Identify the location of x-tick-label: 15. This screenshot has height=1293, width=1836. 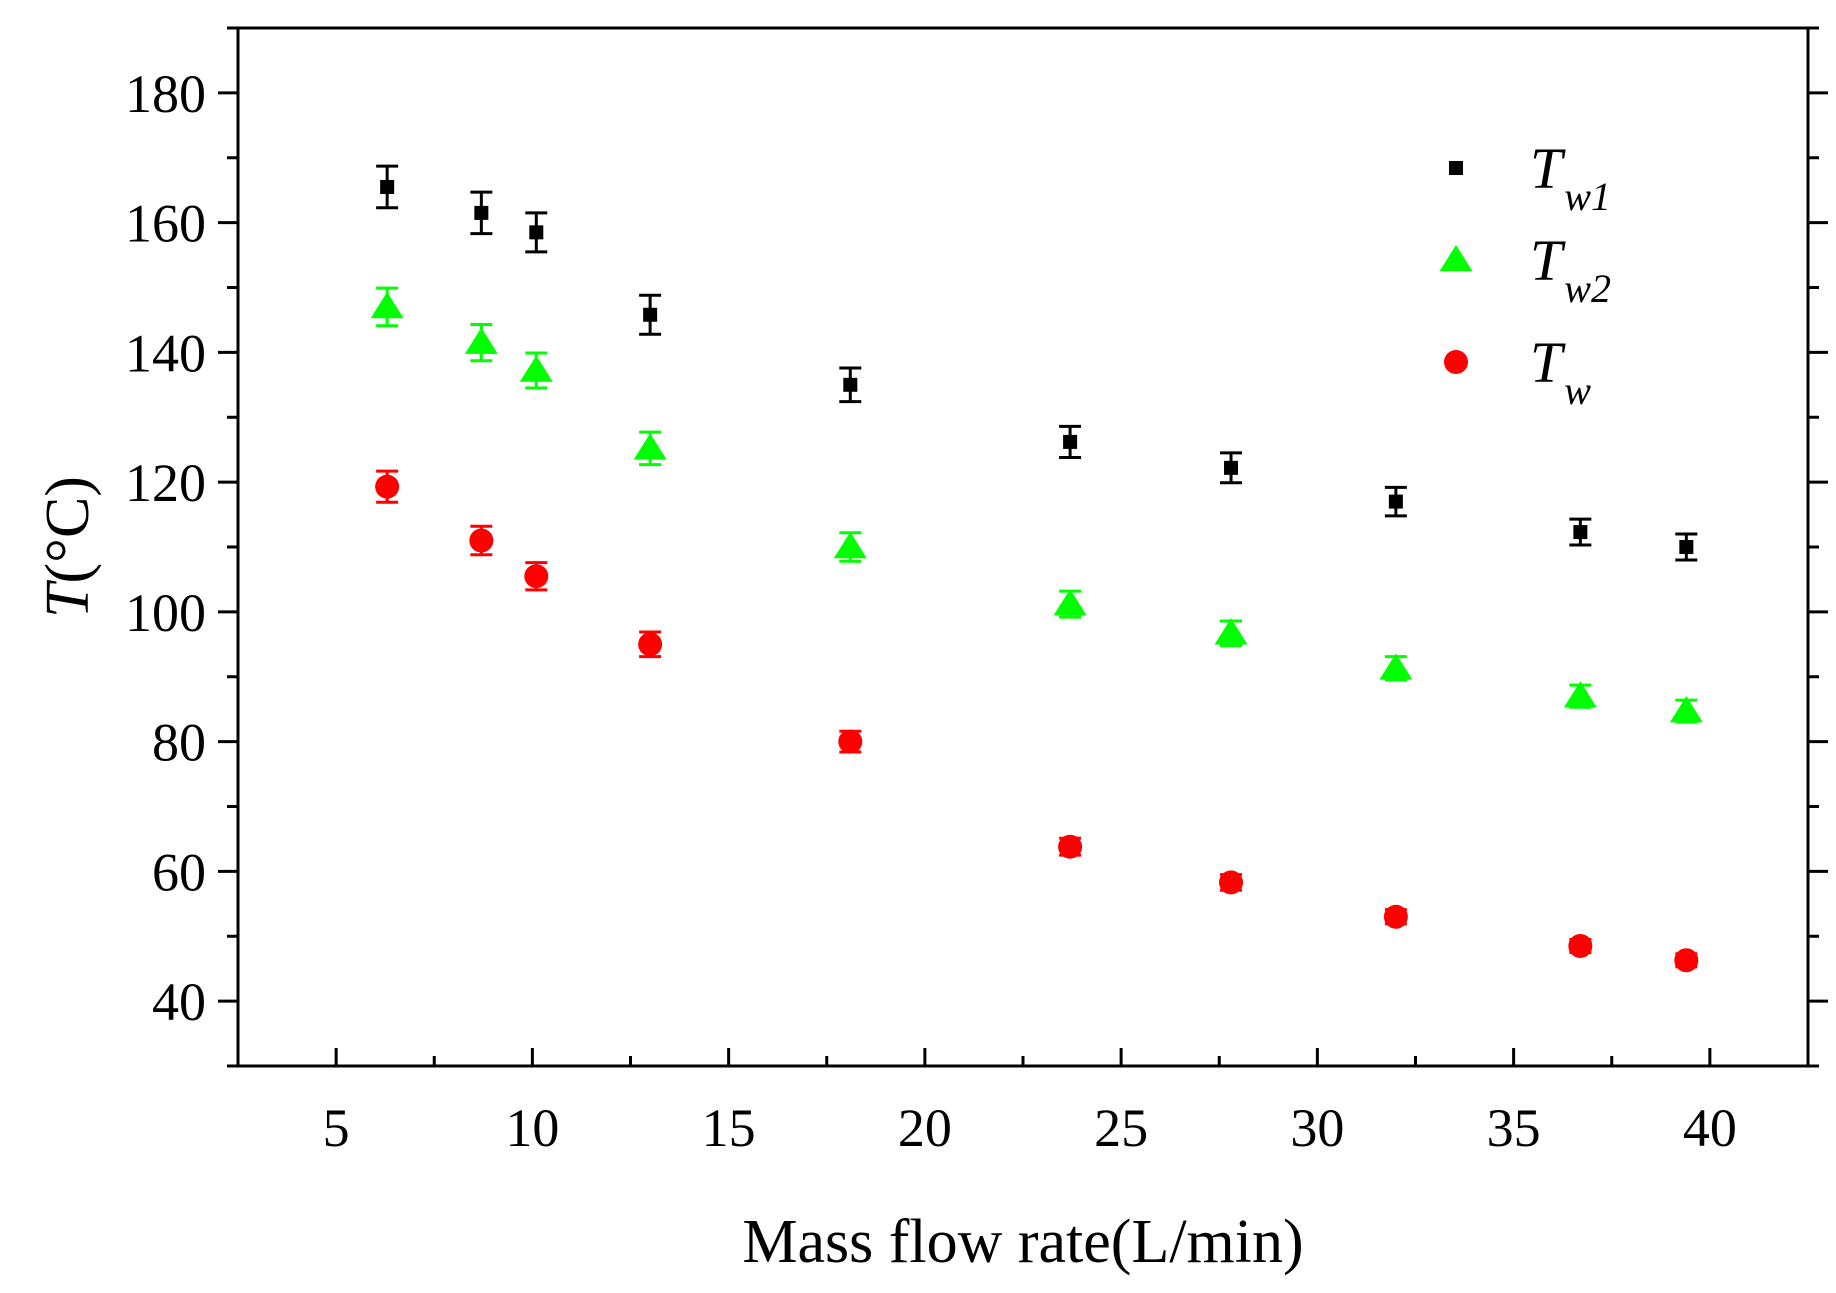
(729, 1128).